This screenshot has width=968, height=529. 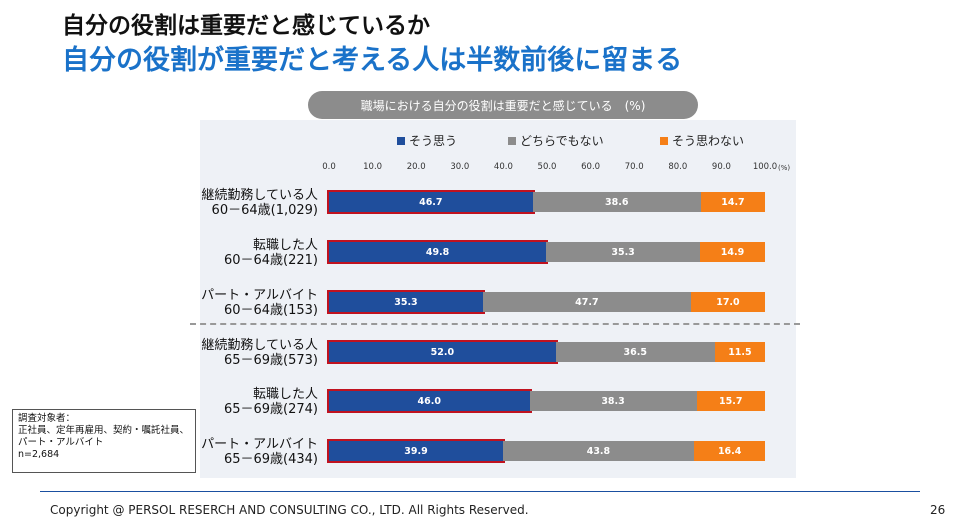 What do you see at coordinates (732, 252) in the screenshot?
I see `bar-segment: 14.9` at bounding box center [732, 252].